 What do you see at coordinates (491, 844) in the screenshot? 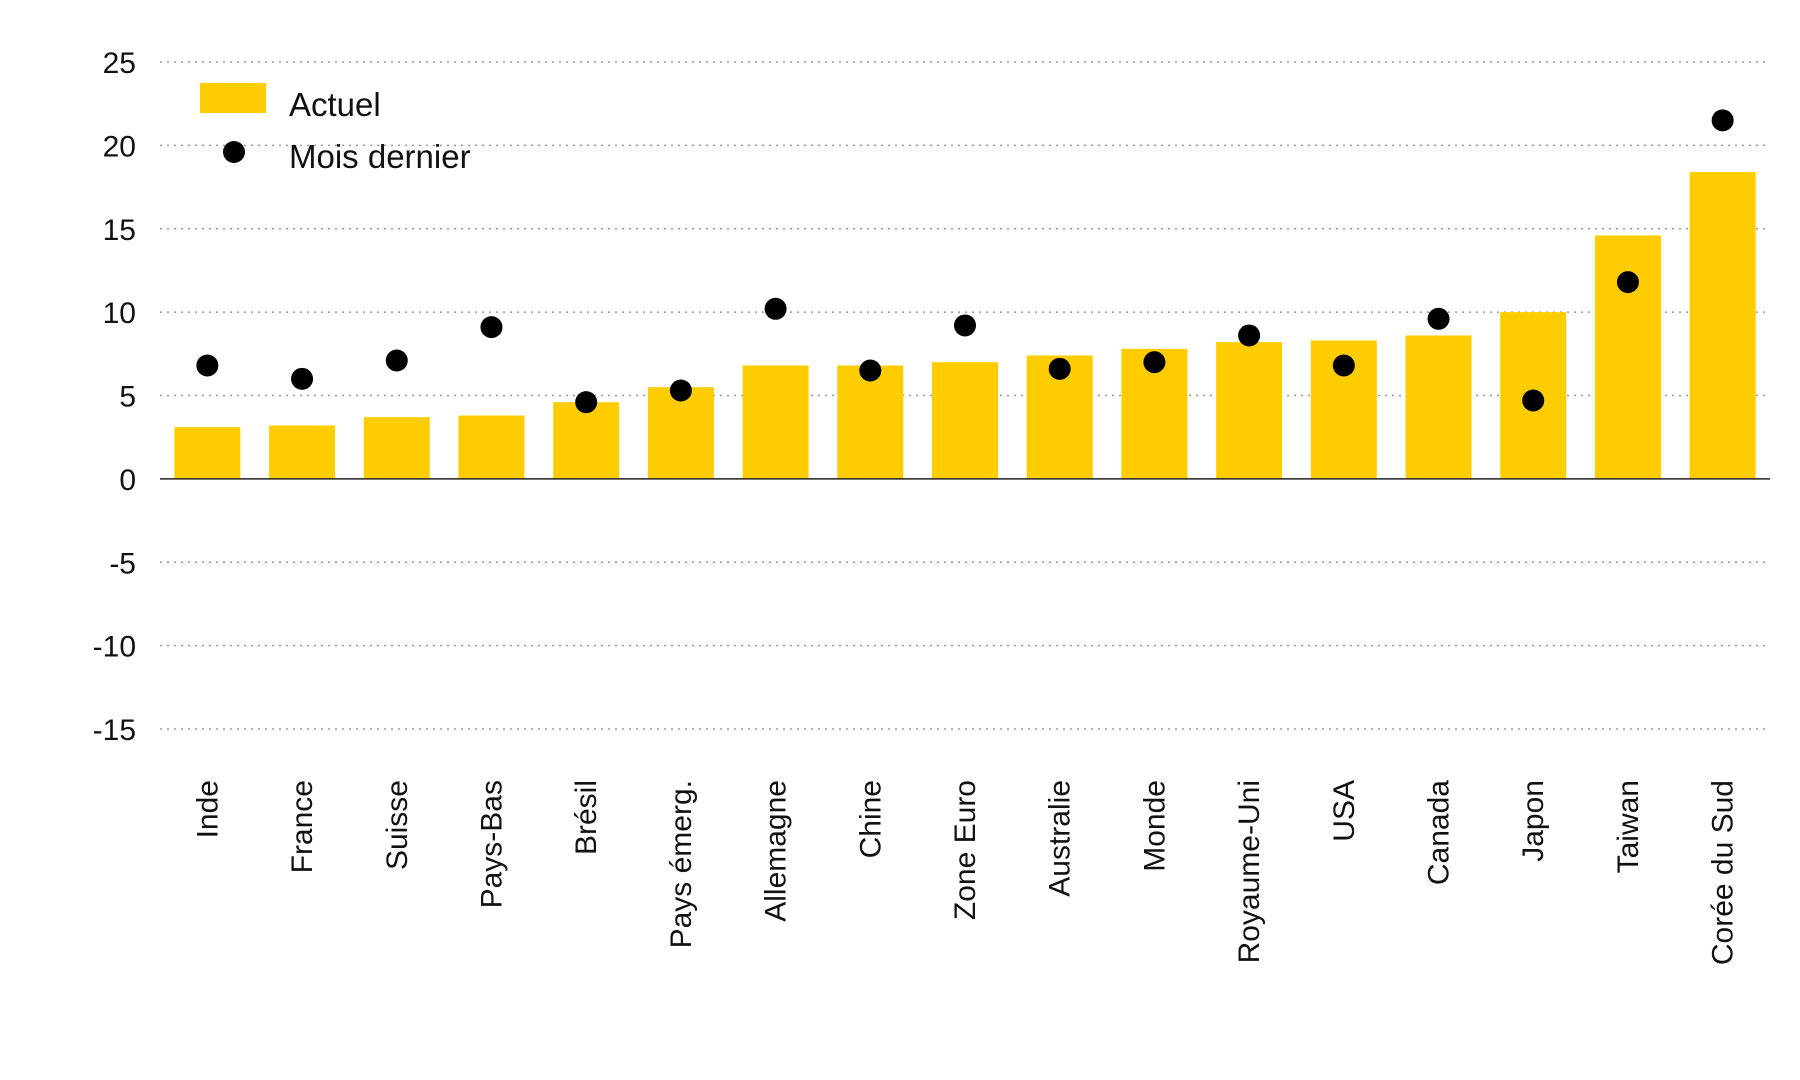
I see `x-category-label: Pays-Bas` at bounding box center [491, 844].